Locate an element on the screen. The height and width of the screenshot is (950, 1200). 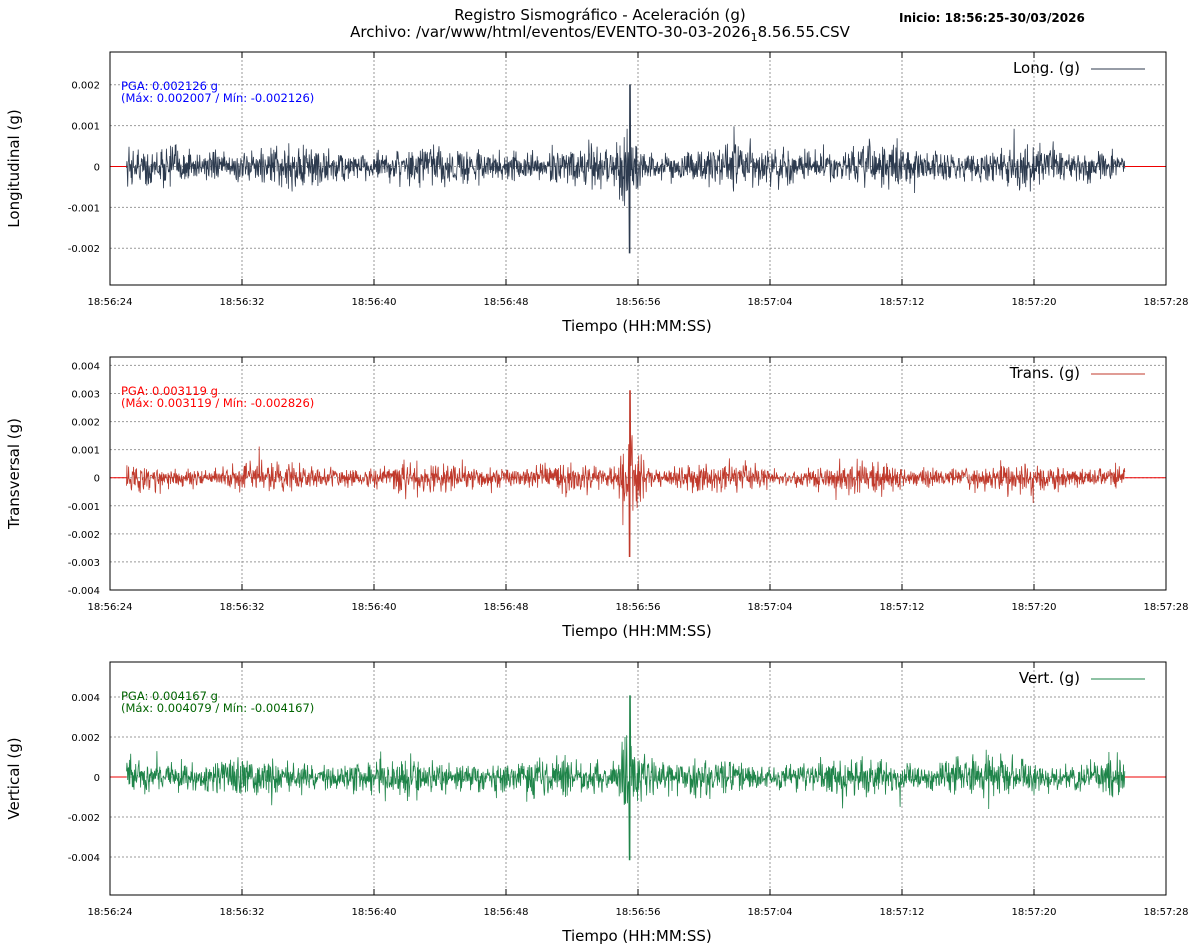
pga-annotation: PGA: 0.002126 g is located at coordinates (169, 86).